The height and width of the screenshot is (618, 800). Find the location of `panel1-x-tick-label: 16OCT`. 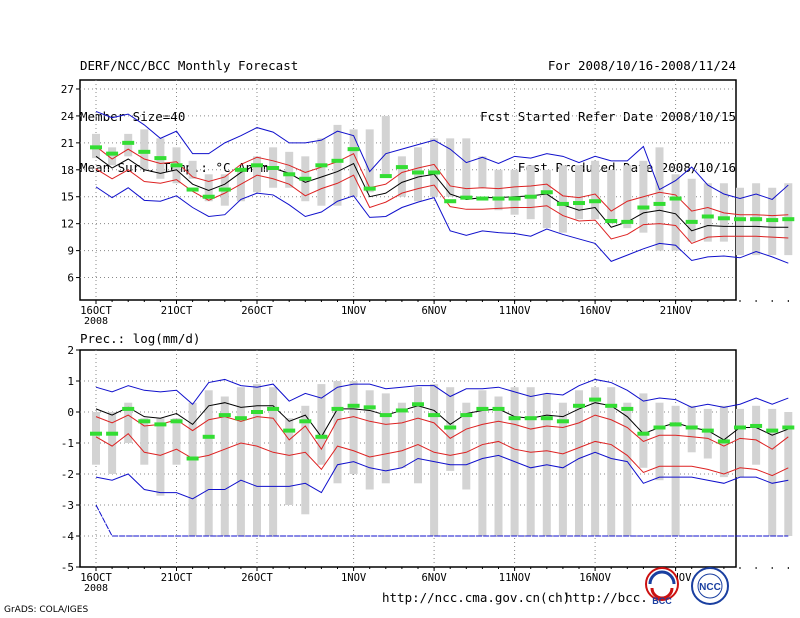

panel1-x-tick-label: 16OCT is located at coordinates (96, 311).